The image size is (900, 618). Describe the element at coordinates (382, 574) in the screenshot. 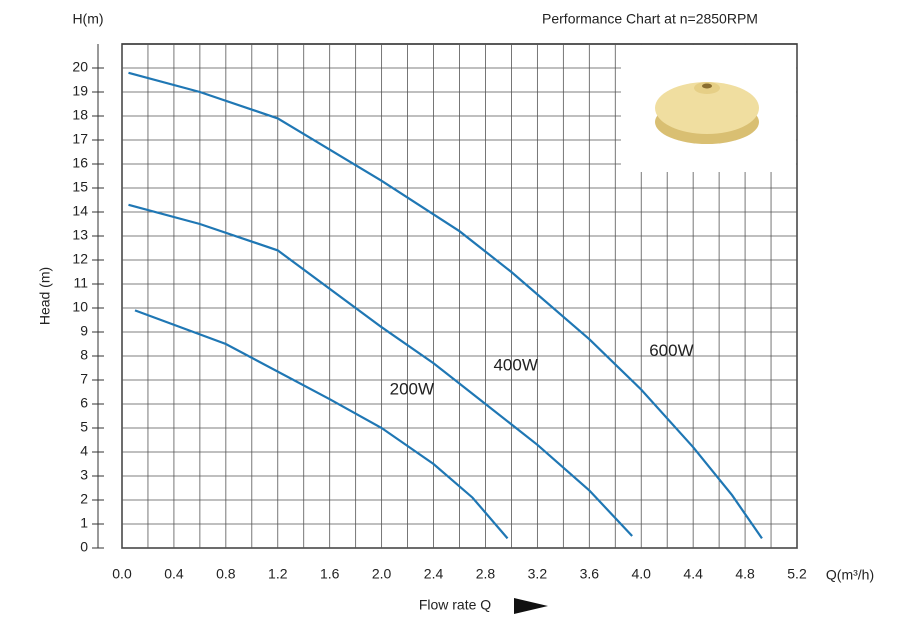

I see `x-tick-label: 2.0` at that location.